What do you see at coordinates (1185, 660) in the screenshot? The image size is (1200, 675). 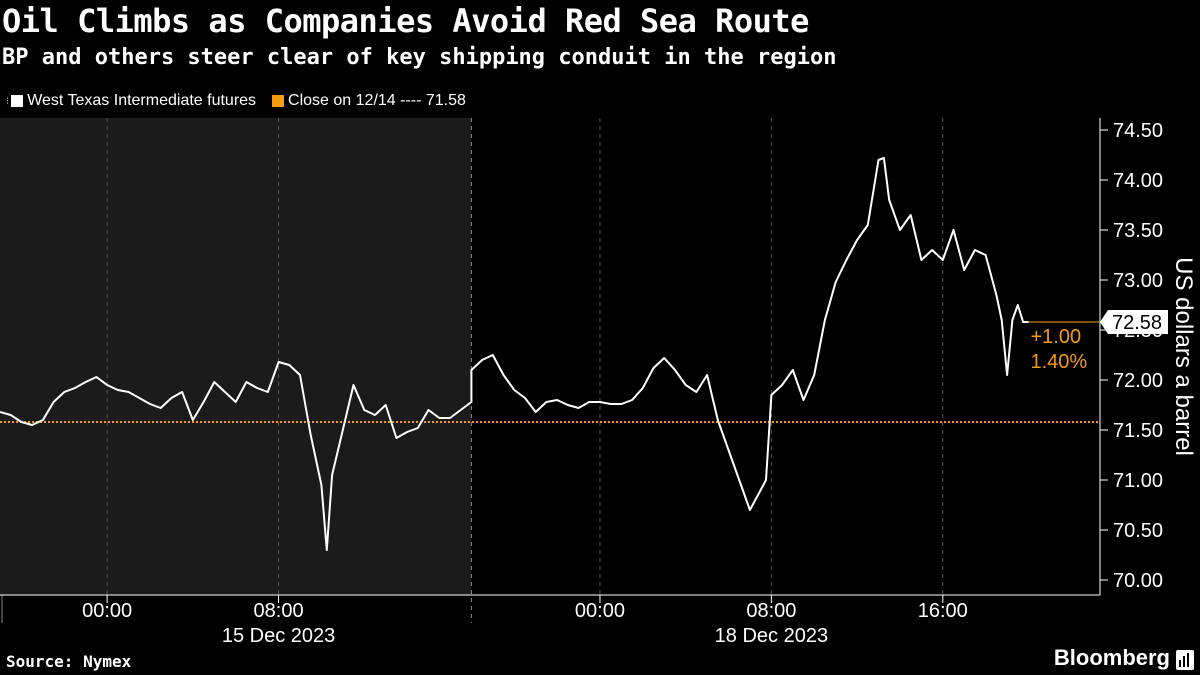 I see `bloomberg-terminal-icon` at bounding box center [1185, 660].